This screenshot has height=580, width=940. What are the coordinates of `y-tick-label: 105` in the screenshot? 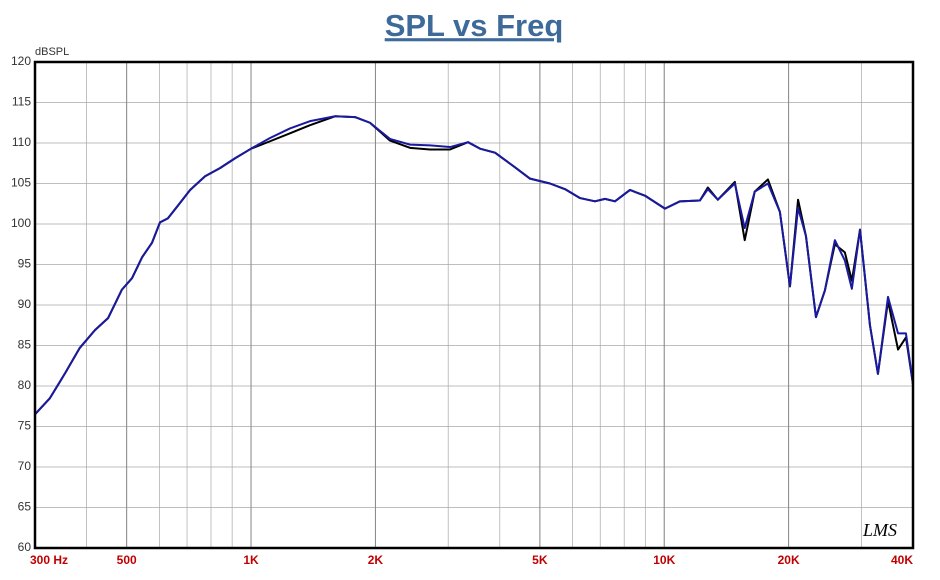 It's located at (21, 183).